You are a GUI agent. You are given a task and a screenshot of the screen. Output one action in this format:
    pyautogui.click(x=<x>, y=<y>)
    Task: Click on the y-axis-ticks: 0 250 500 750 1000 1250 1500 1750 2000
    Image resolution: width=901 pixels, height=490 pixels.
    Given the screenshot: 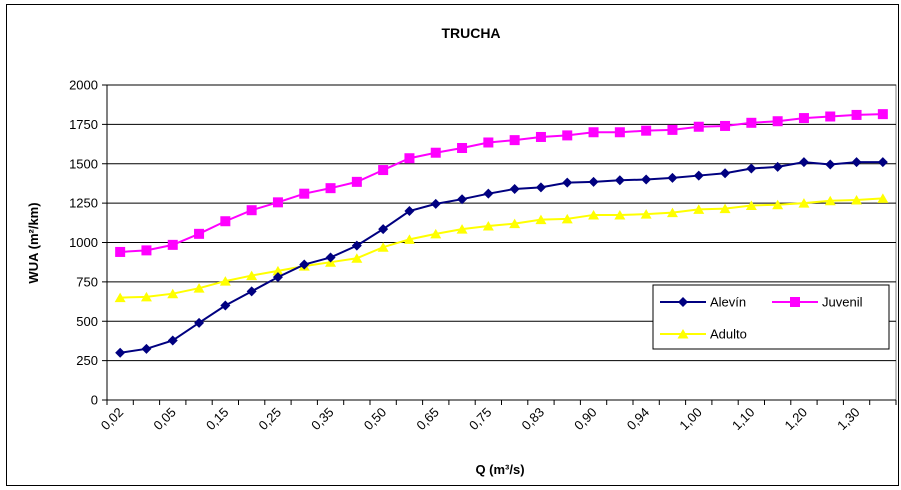 What is the action you would take?
    pyautogui.click(x=88, y=243)
    